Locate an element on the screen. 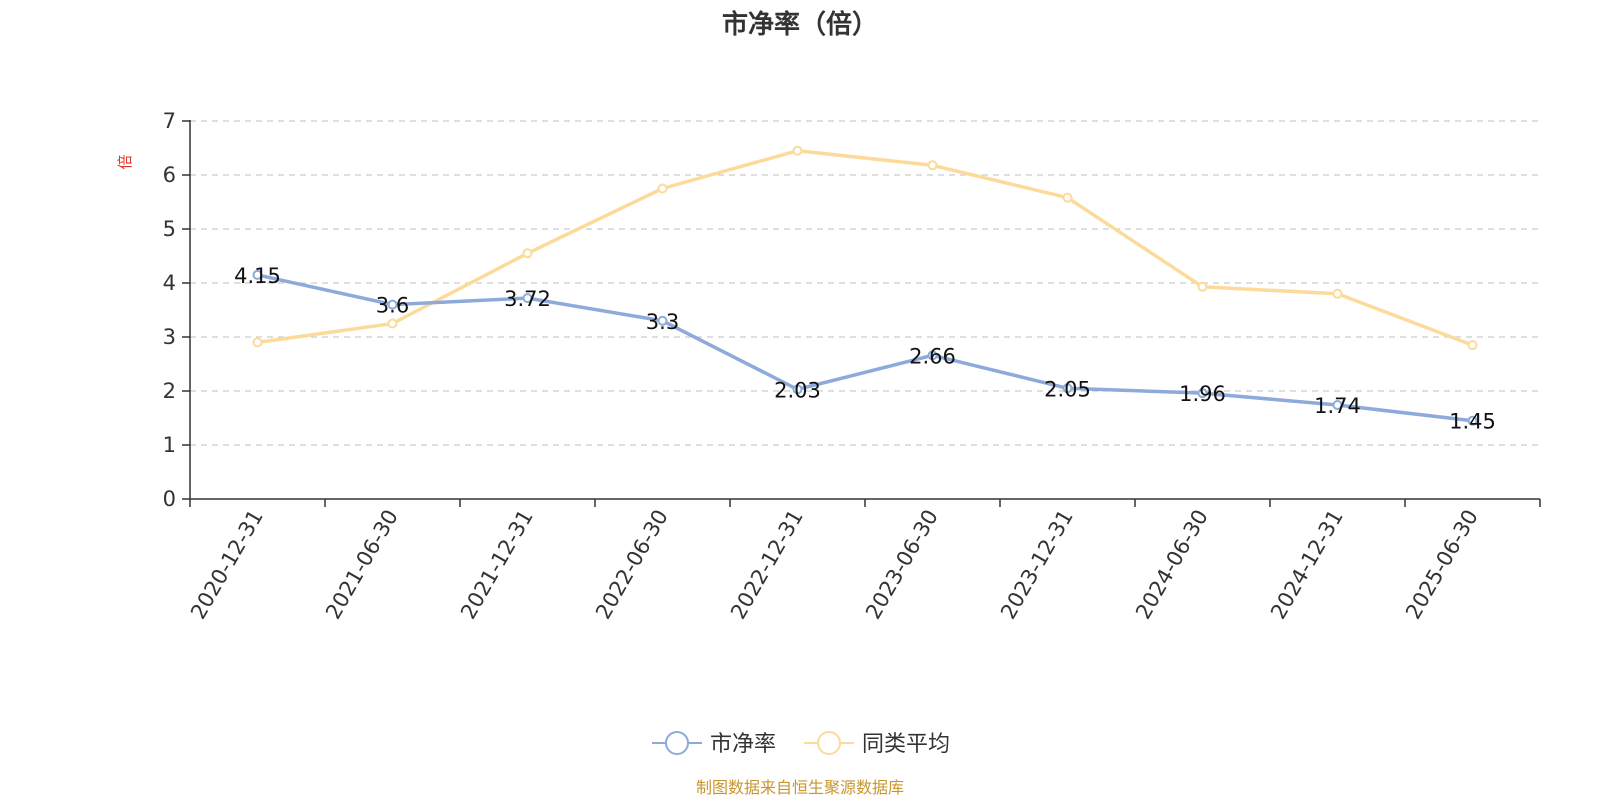  x-tick-label: 2025-06-30 is located at coordinates (1442, 565).